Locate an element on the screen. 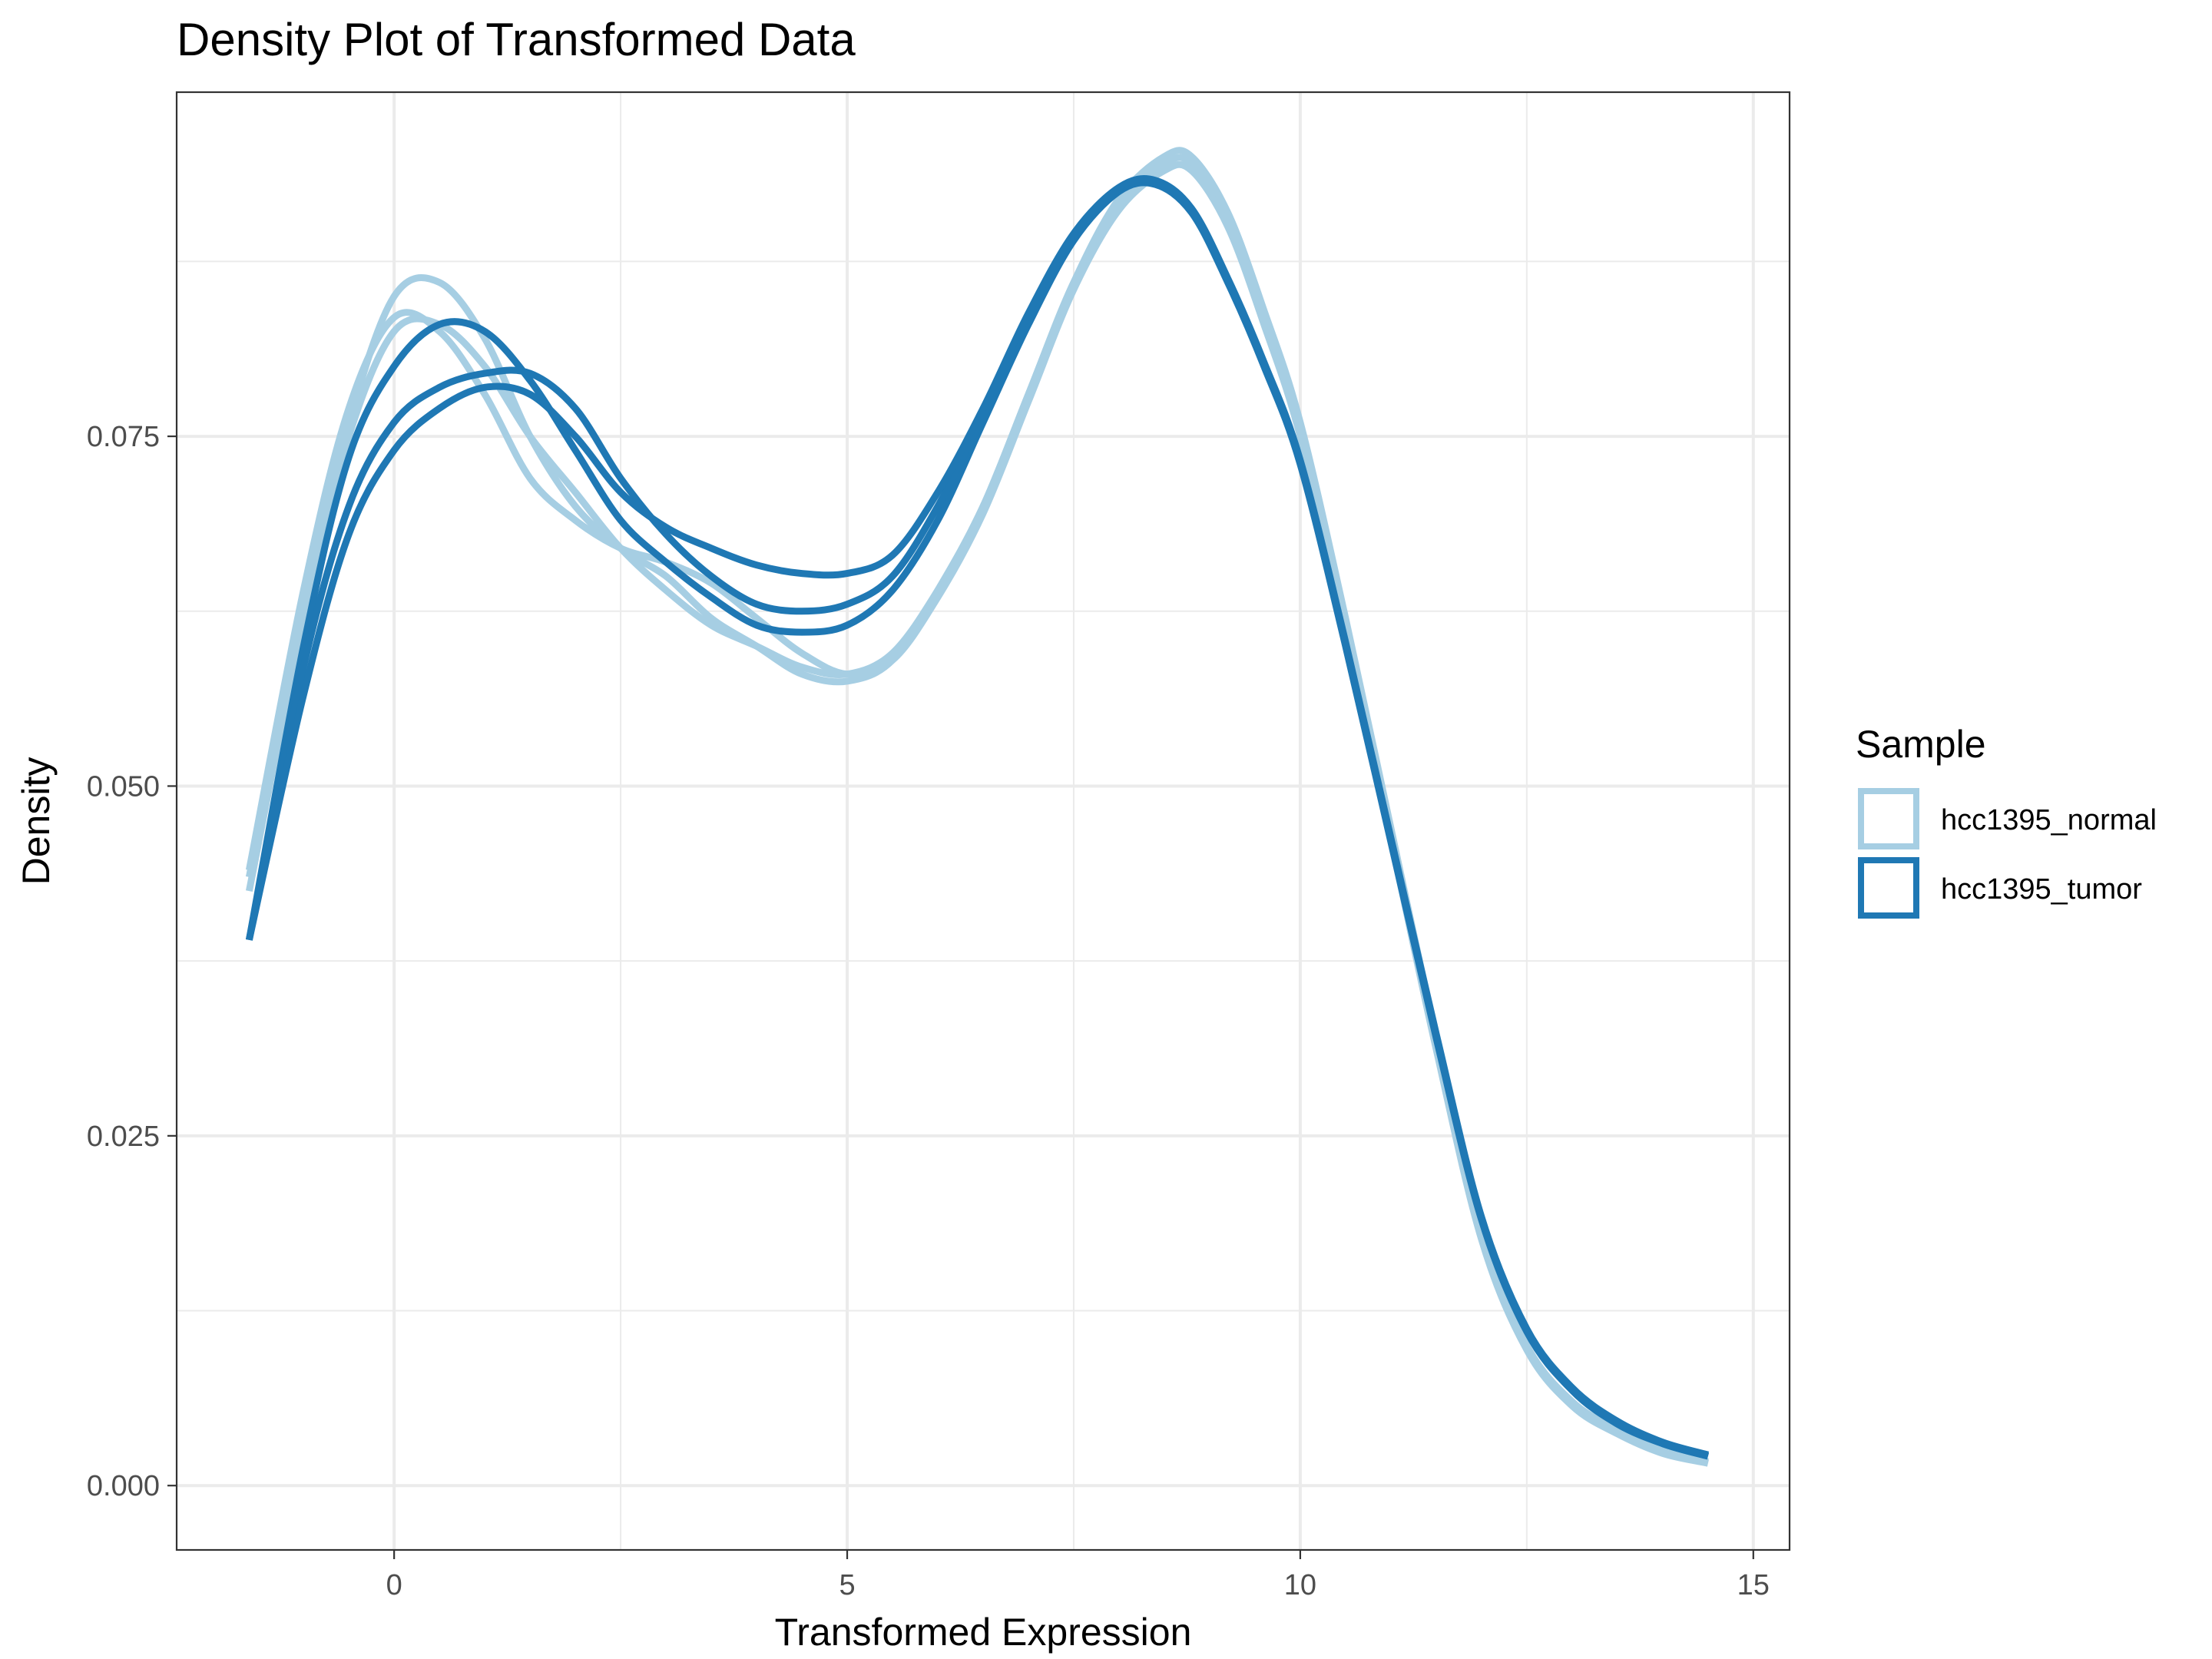  legend-label-tumor: hcc1395_tumor is located at coordinates (2041, 890).